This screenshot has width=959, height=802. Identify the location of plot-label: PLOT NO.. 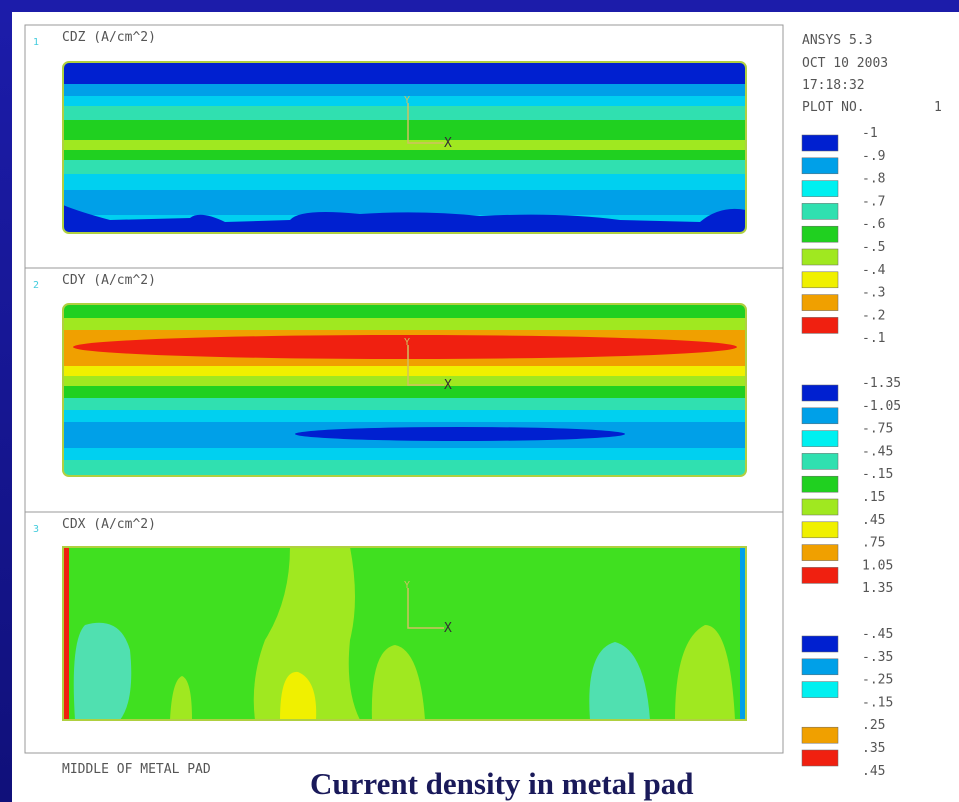
(833, 107).